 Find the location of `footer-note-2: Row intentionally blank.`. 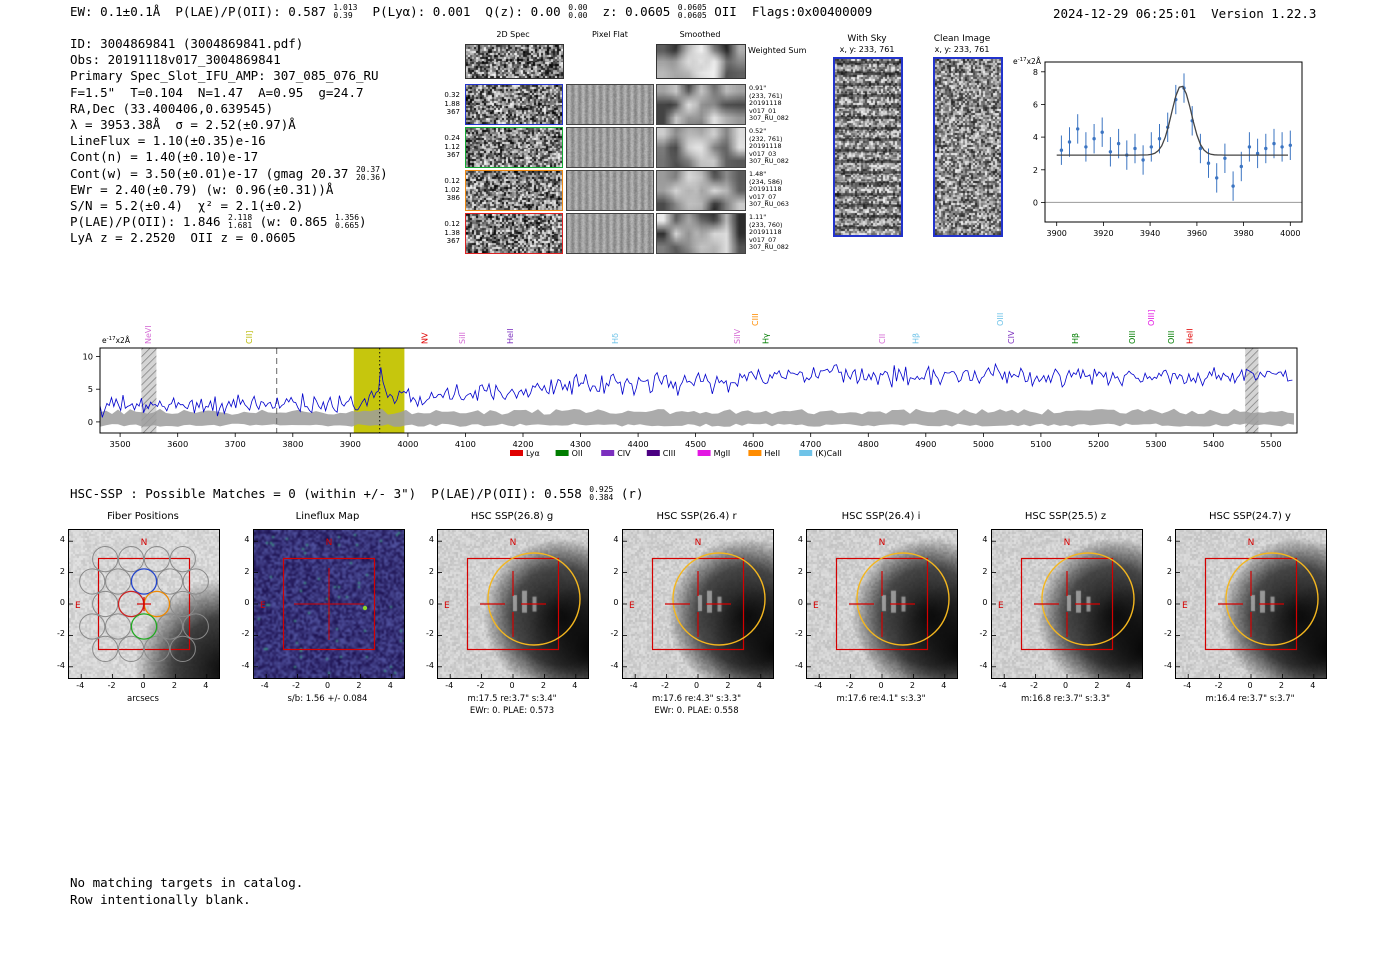

footer-note-2: Row intentionally blank. is located at coordinates (160, 899).